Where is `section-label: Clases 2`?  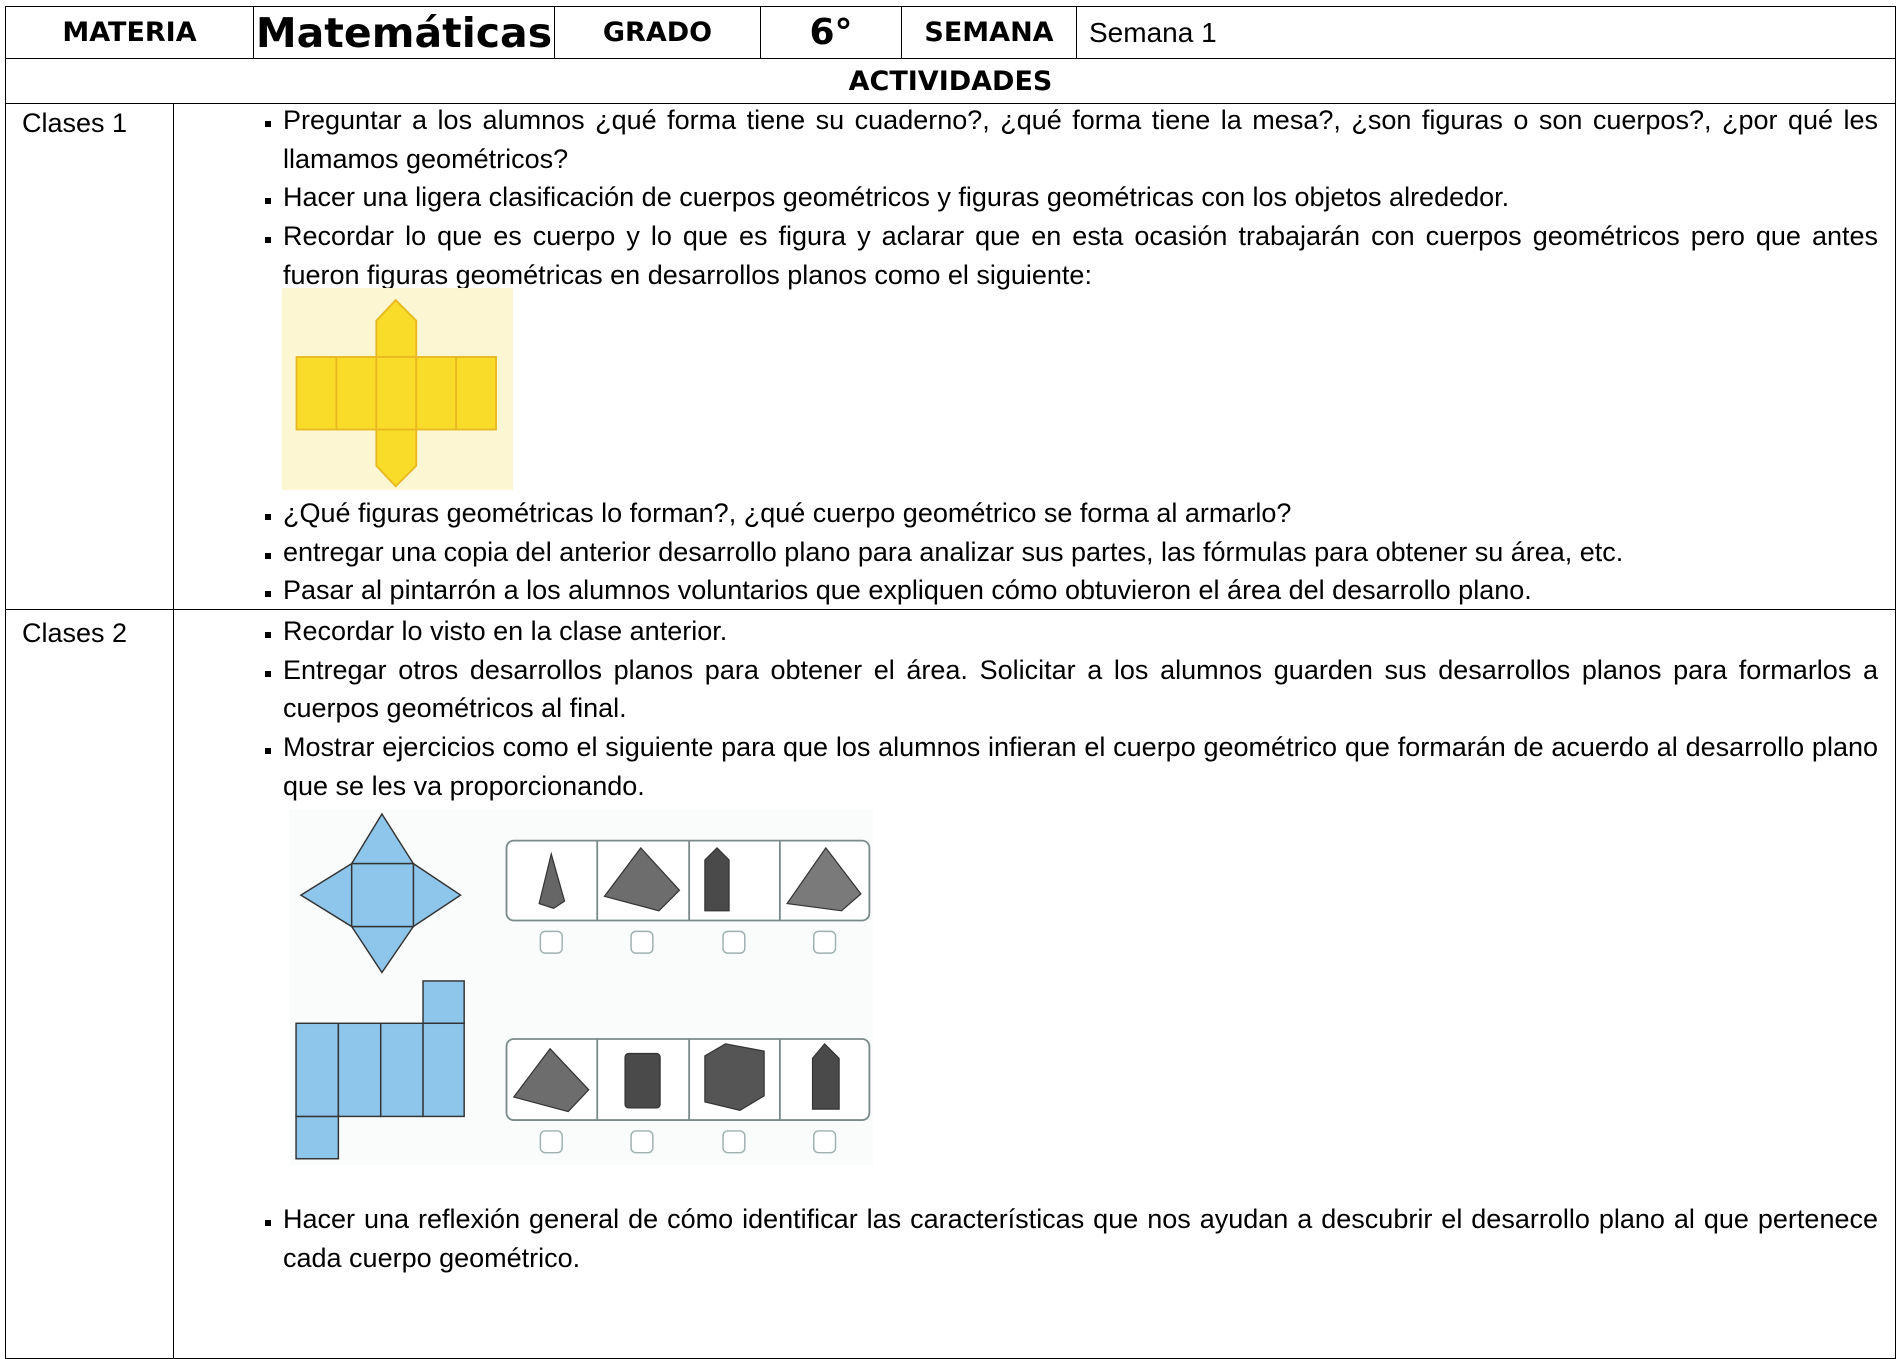 section-label: Clases 2 is located at coordinates (75, 633).